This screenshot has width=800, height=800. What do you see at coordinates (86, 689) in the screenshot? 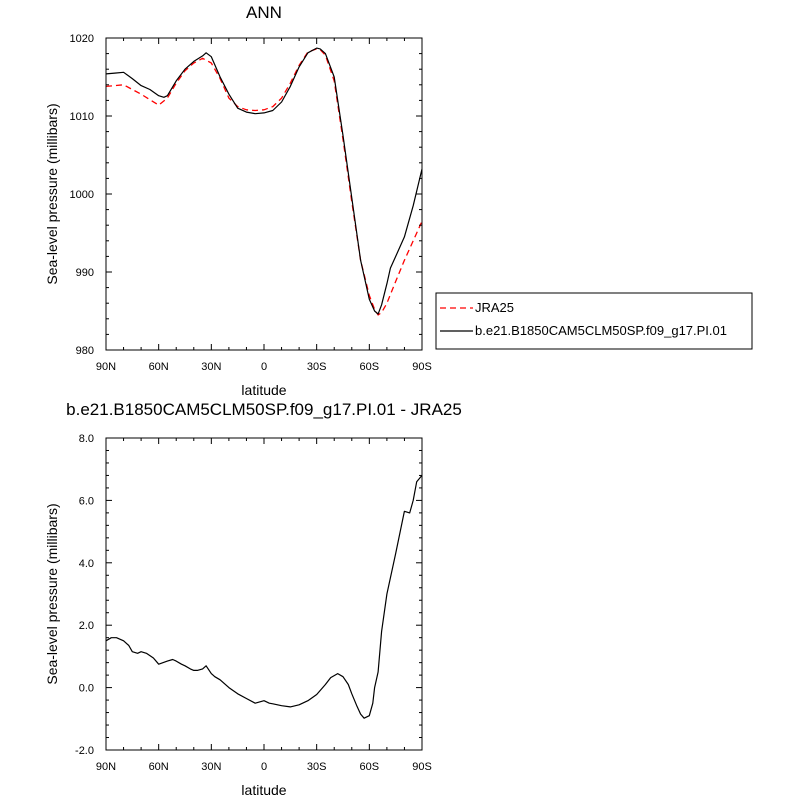
I see `y-tick-label: 0.0` at bounding box center [86, 689].